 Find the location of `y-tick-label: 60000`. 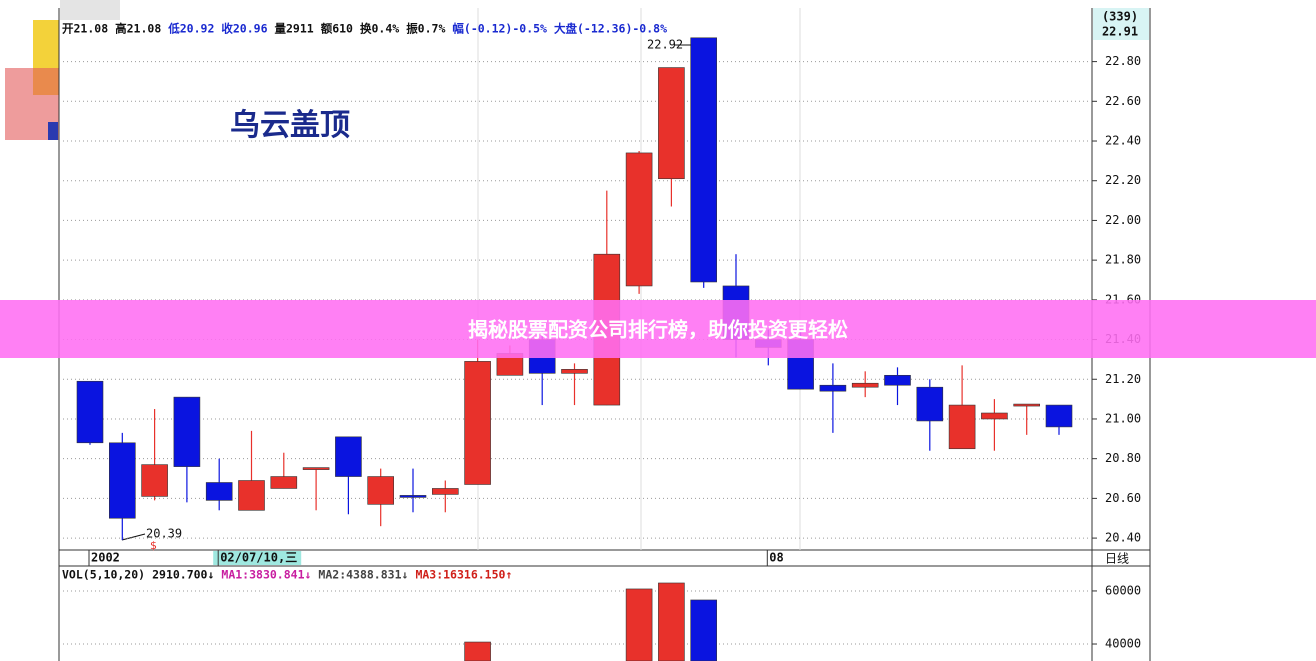

y-tick-label: 60000 is located at coordinates (1123, 590).